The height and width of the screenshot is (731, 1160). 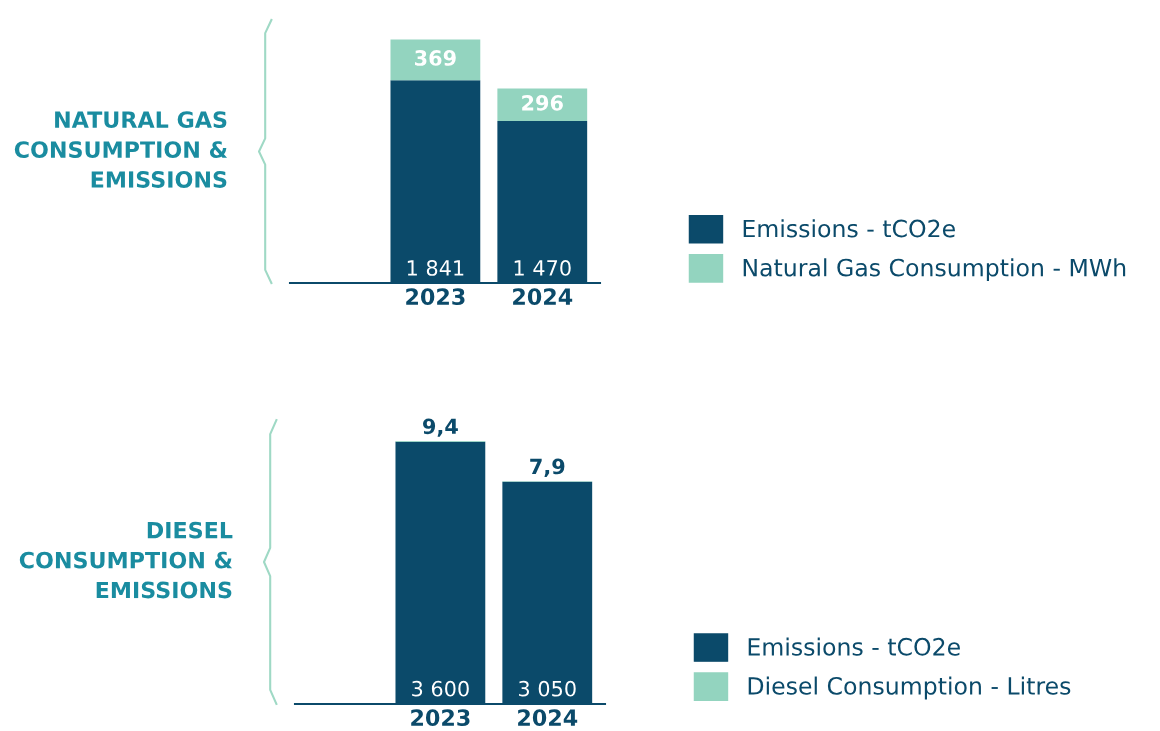 What do you see at coordinates (547, 467) in the screenshot?
I see `data-label: 7,9` at bounding box center [547, 467].